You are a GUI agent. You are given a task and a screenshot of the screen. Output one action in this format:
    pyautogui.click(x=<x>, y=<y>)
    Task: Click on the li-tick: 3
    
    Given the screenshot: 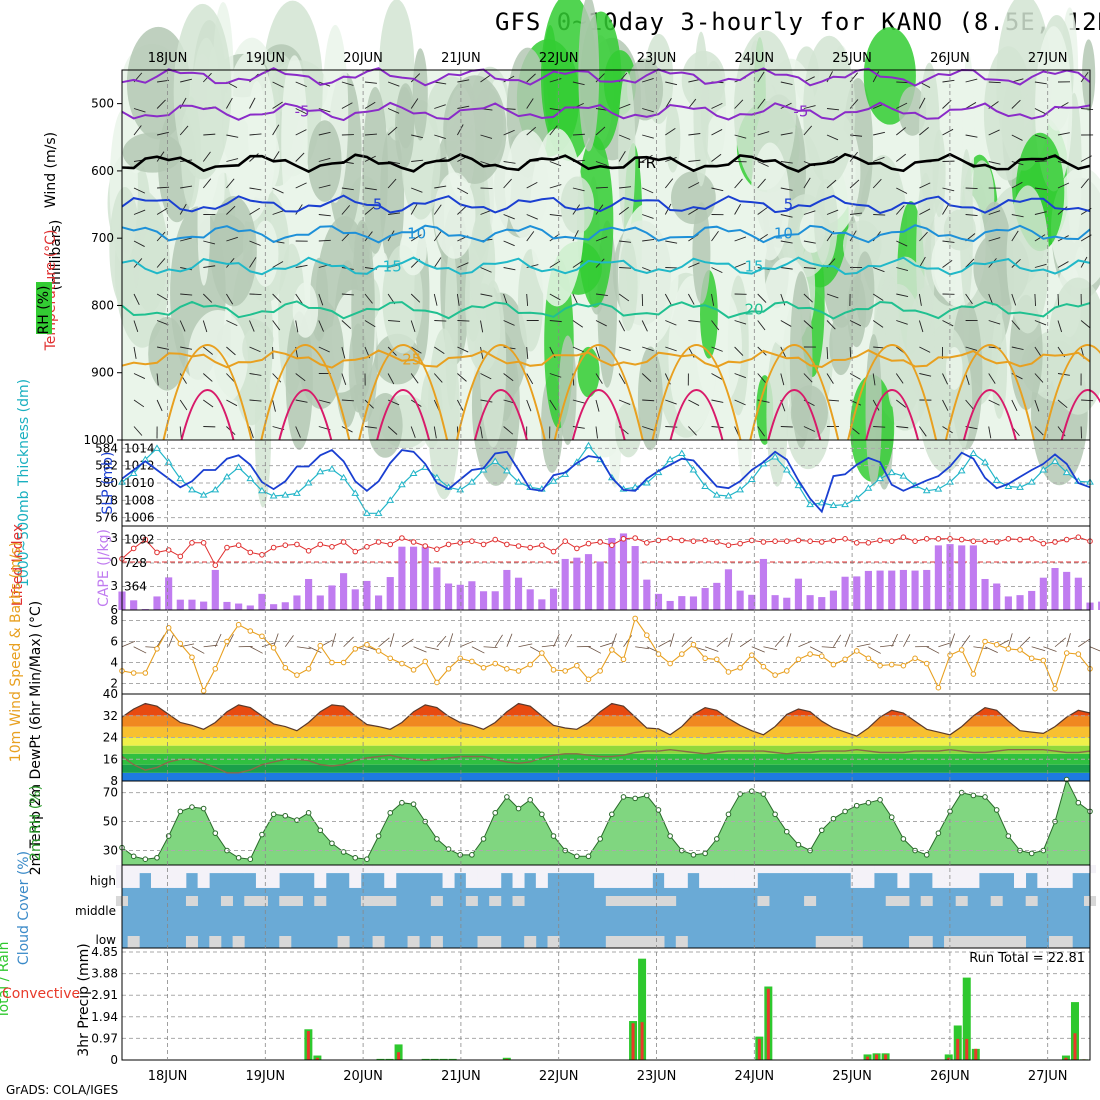 What is the action you would take?
    pyautogui.click(x=114, y=586)
    